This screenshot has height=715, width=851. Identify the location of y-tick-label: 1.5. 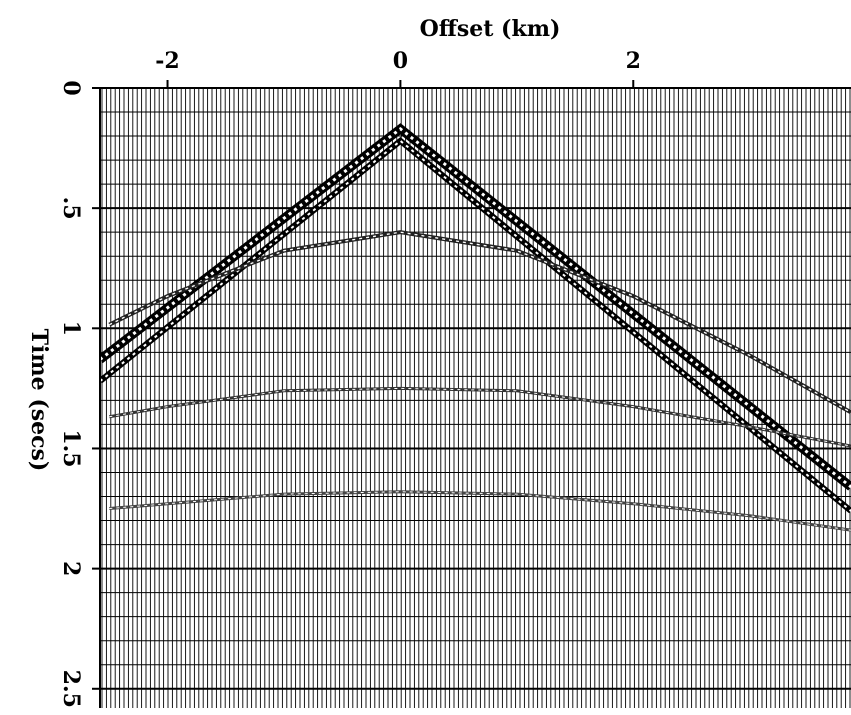
(71, 448).